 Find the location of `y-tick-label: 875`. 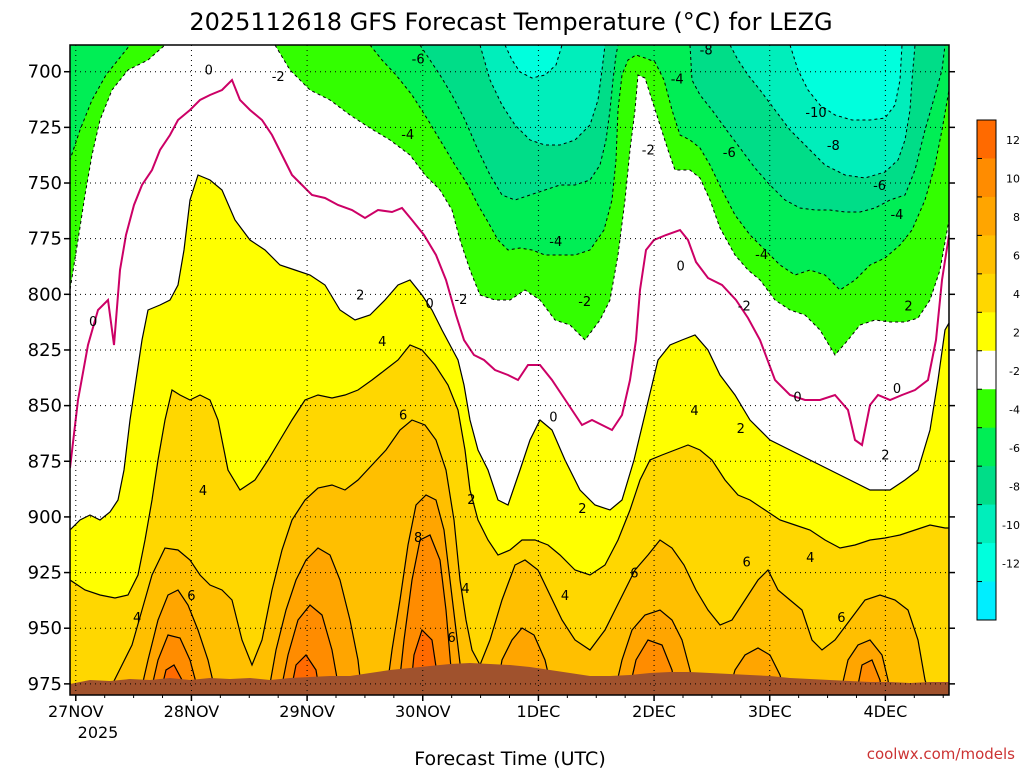

y-tick-label: 875 is located at coordinates (45, 461).